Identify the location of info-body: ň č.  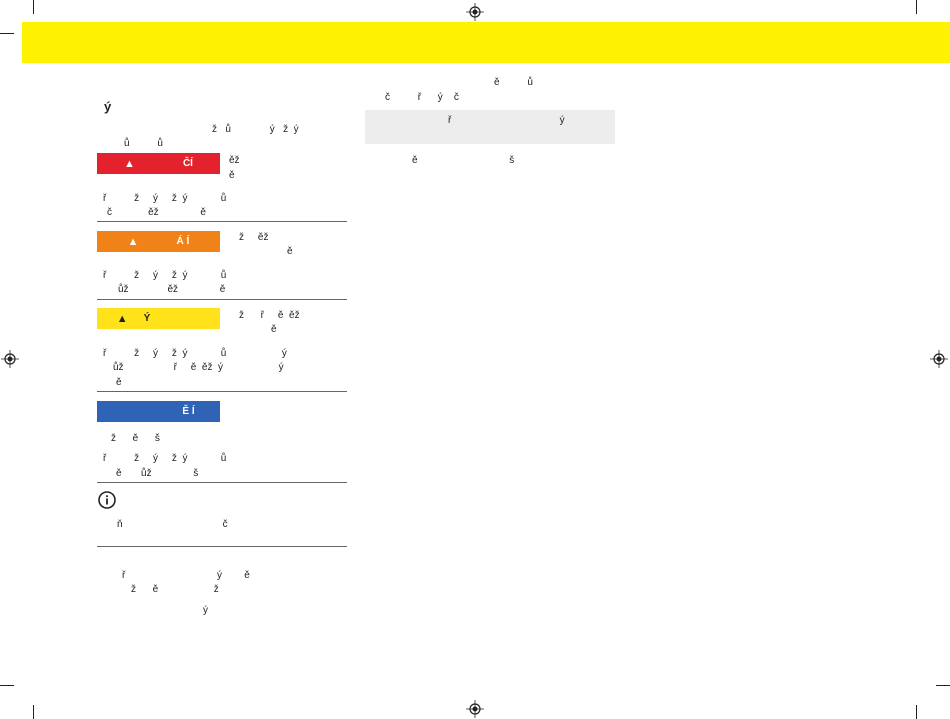
(172, 524).